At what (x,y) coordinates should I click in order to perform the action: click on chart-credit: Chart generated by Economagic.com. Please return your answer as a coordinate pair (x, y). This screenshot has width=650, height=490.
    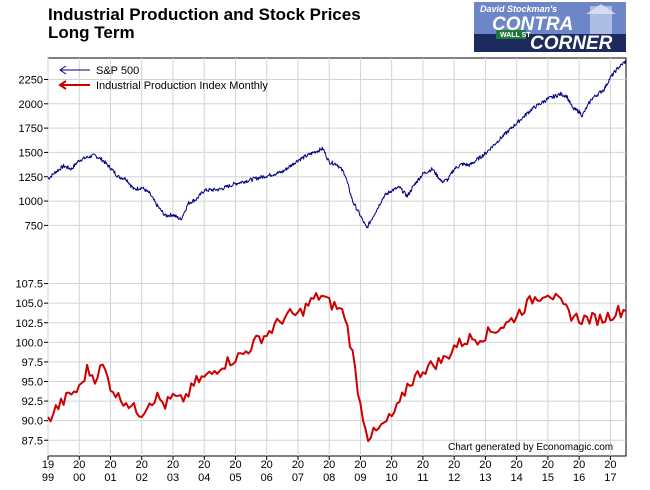
    Looking at the image, I should click on (530, 447).